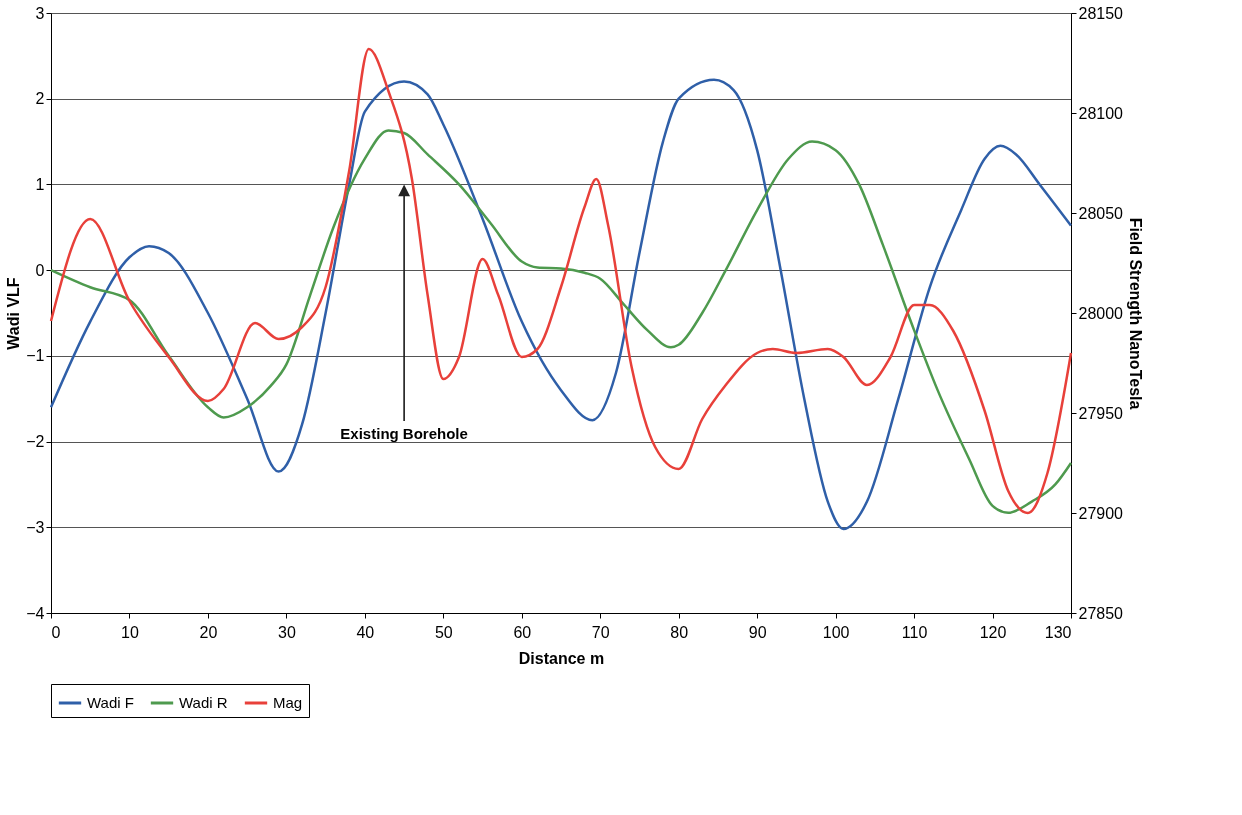 The height and width of the screenshot is (815, 1242). I want to click on x-tick-label: 30, so click(286, 632).